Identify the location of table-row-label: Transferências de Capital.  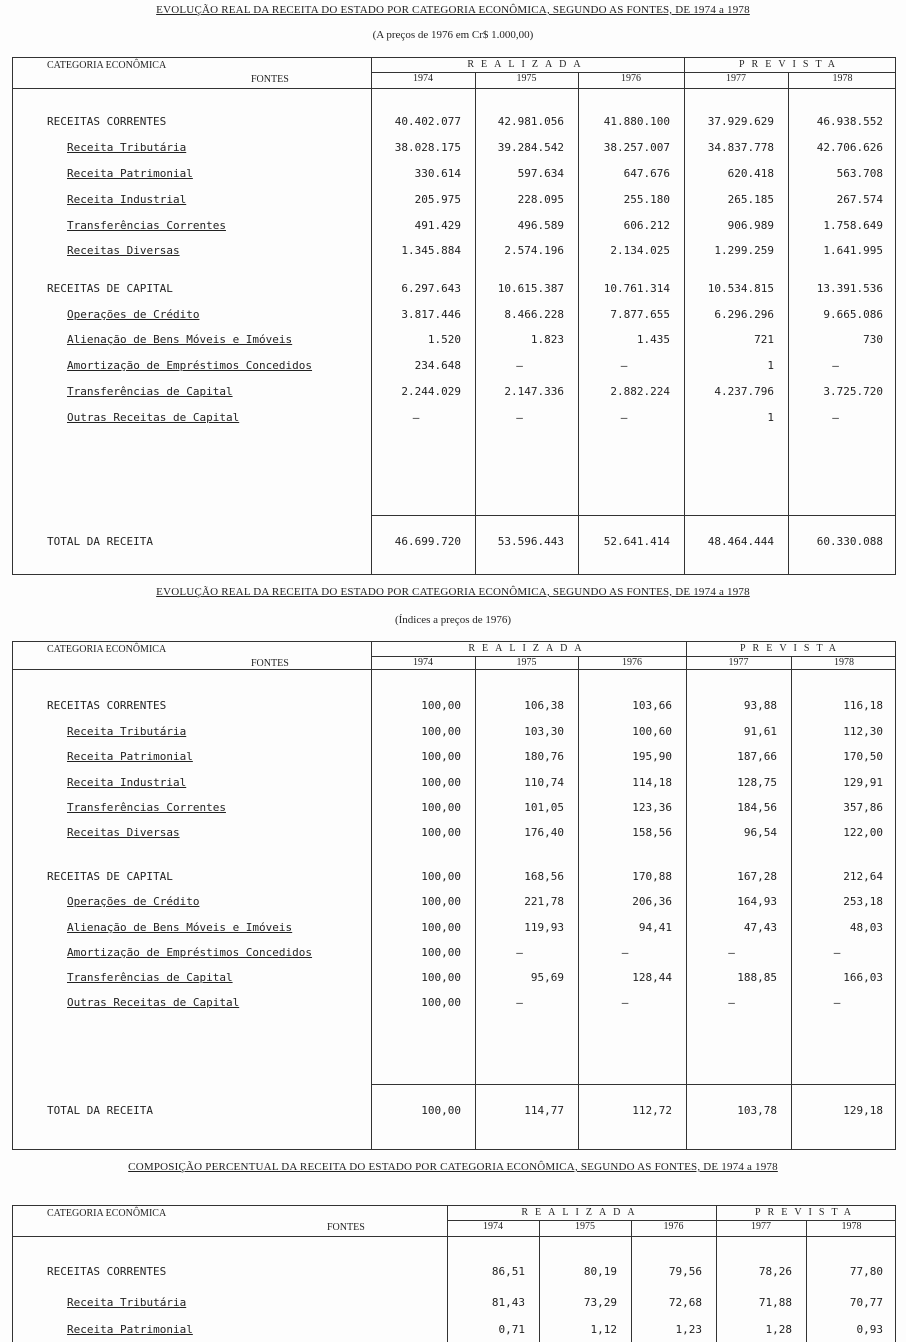
(150, 391).